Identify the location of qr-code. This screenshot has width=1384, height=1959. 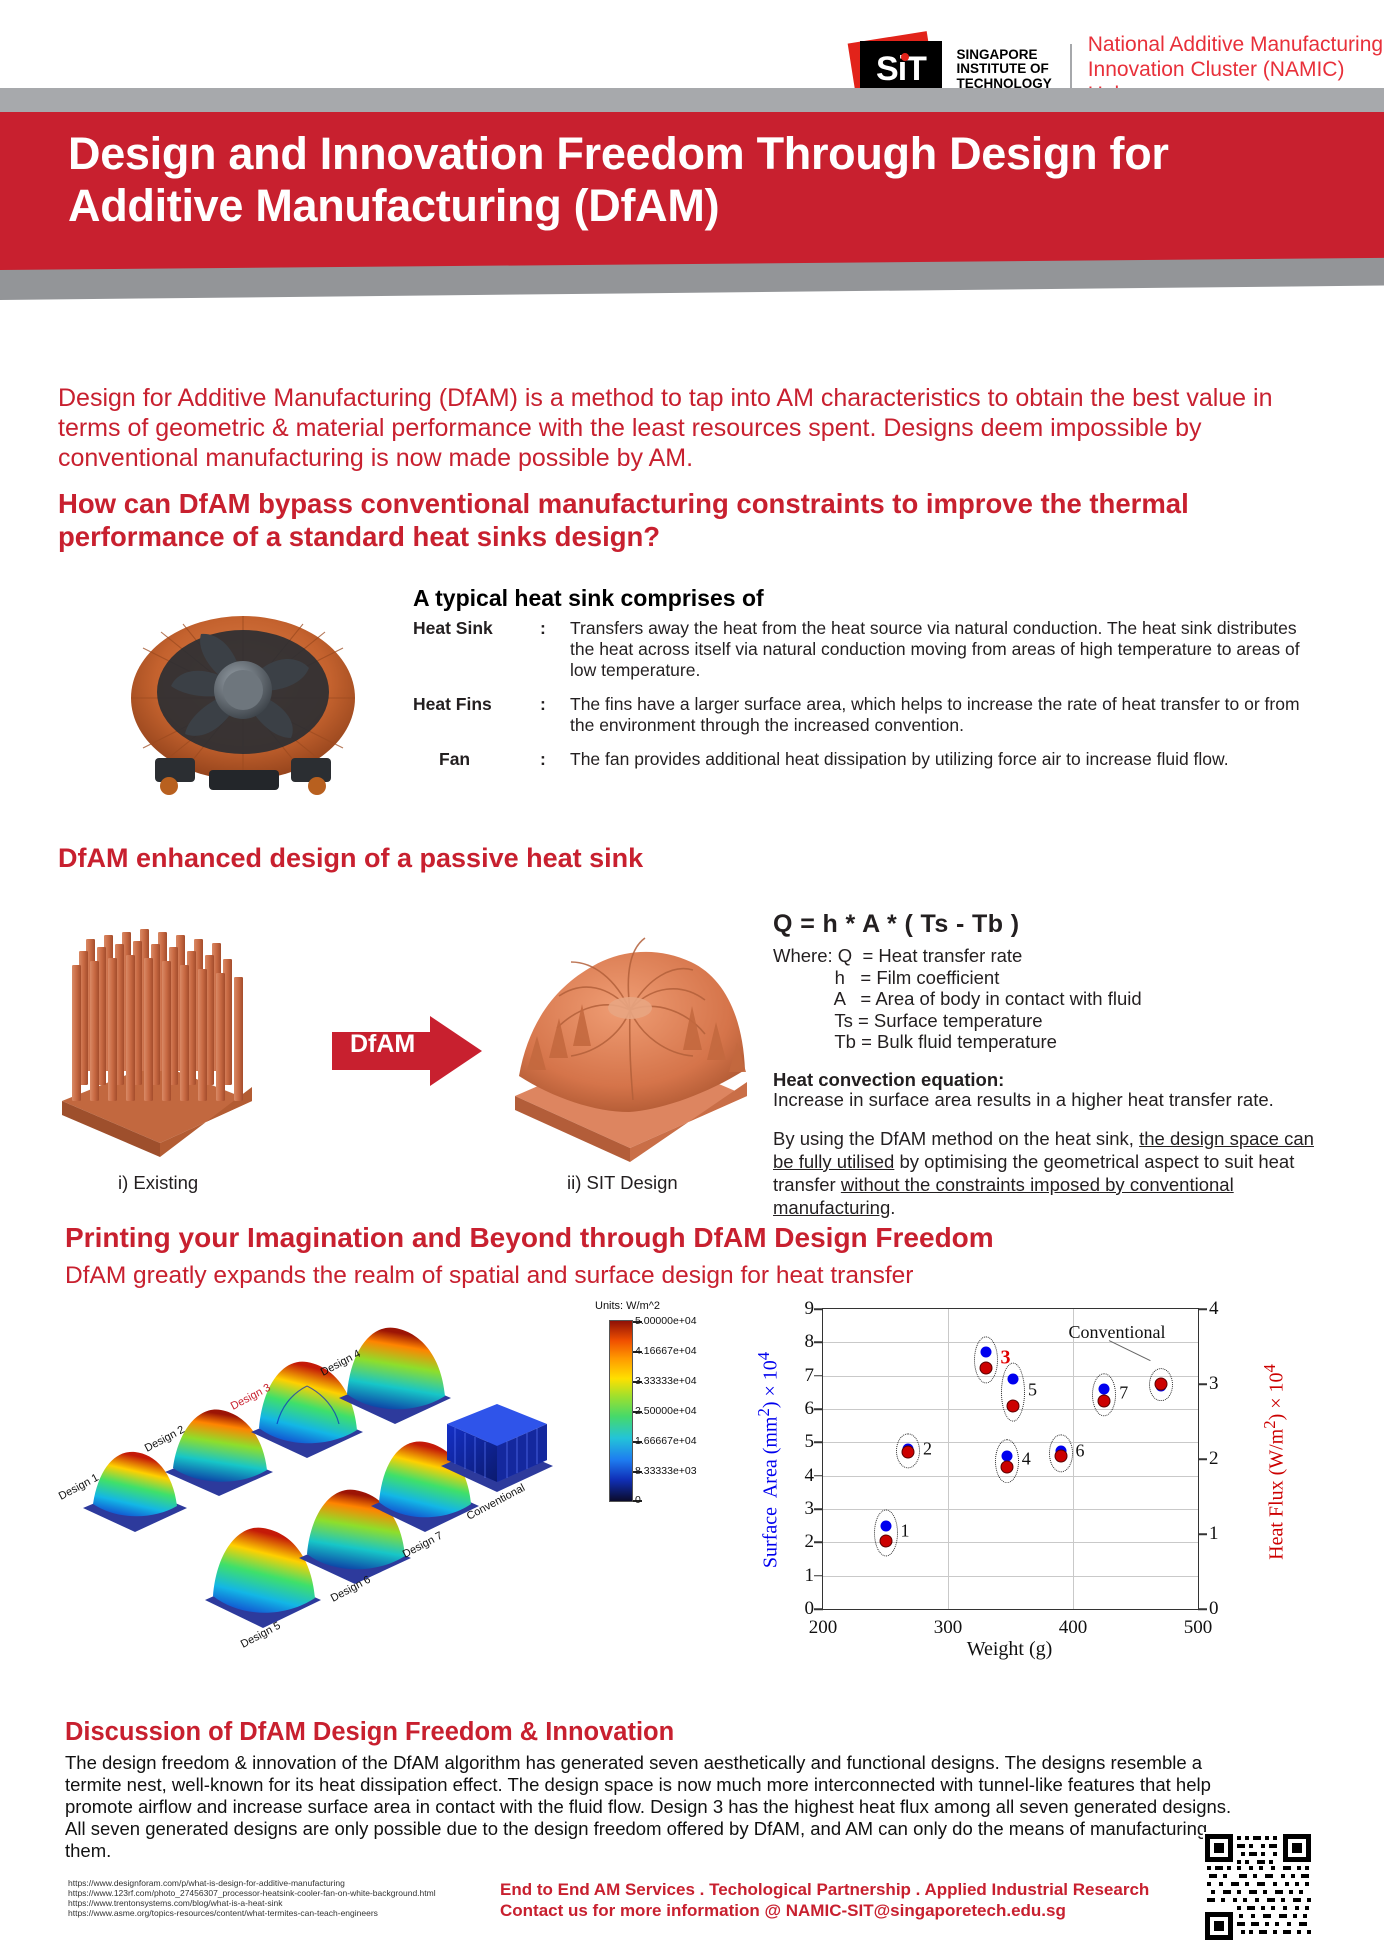
(1258, 1887).